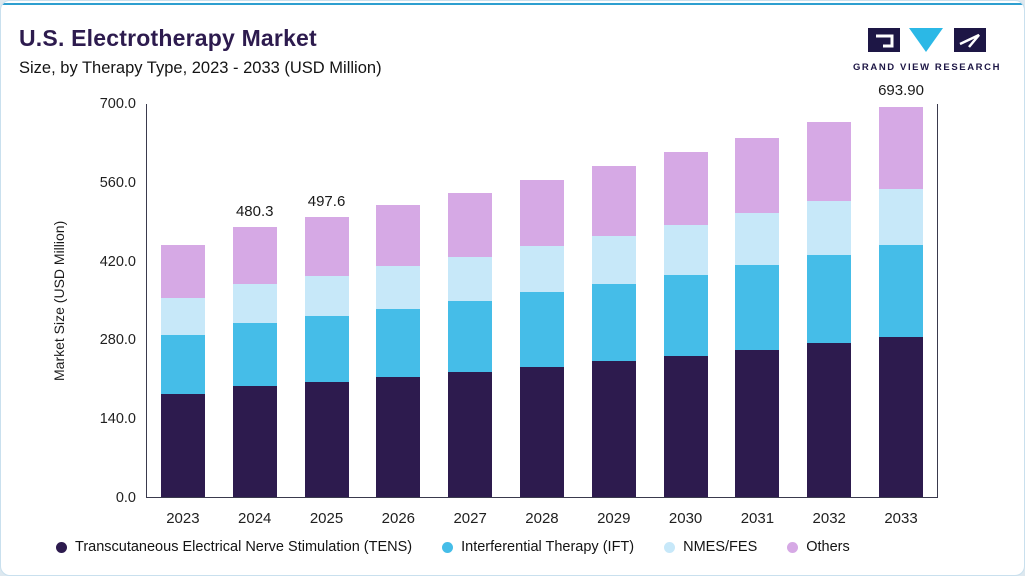 Image resolution: width=1025 pixels, height=576 pixels. I want to click on bar-segment-ift-2025, so click(326, 349).